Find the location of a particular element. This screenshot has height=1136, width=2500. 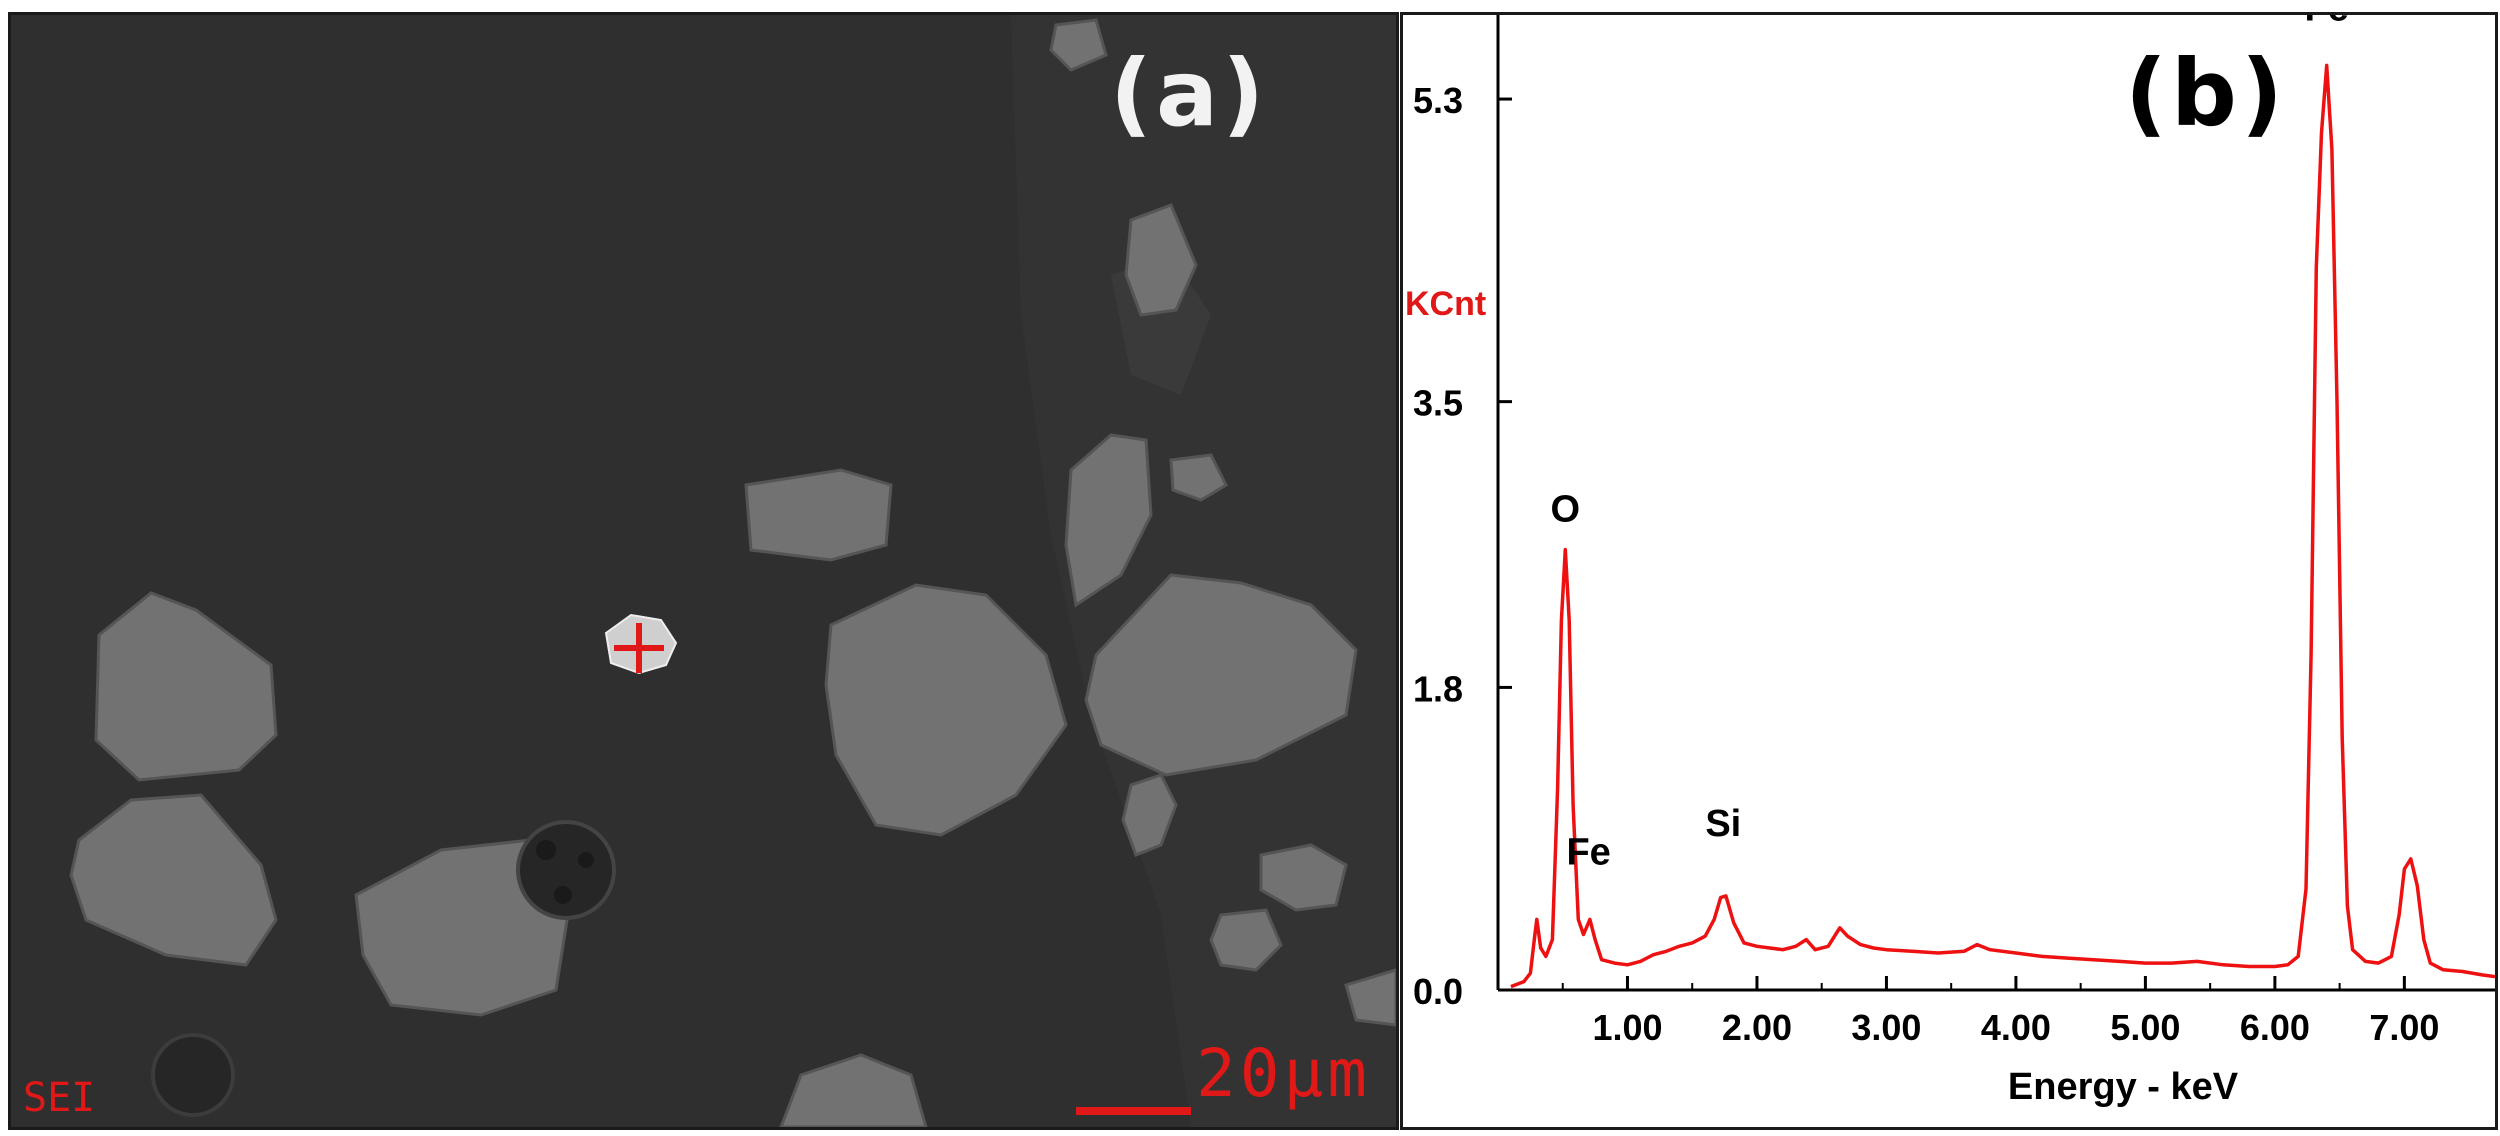

x-tick-label: 6.00 is located at coordinates (2275, 1027).